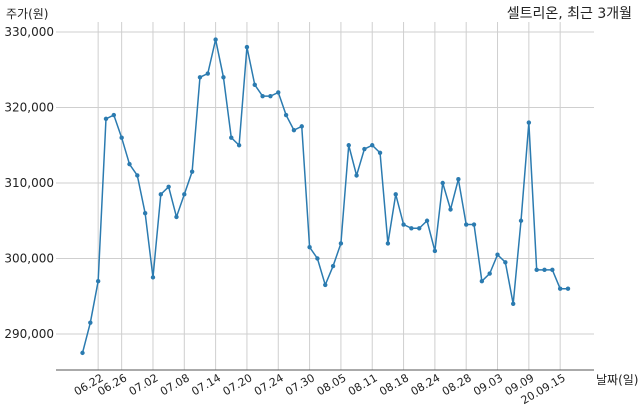 This screenshot has height=409, width=640. I want to click on y-tick-label: 290,000, so click(29, 334).